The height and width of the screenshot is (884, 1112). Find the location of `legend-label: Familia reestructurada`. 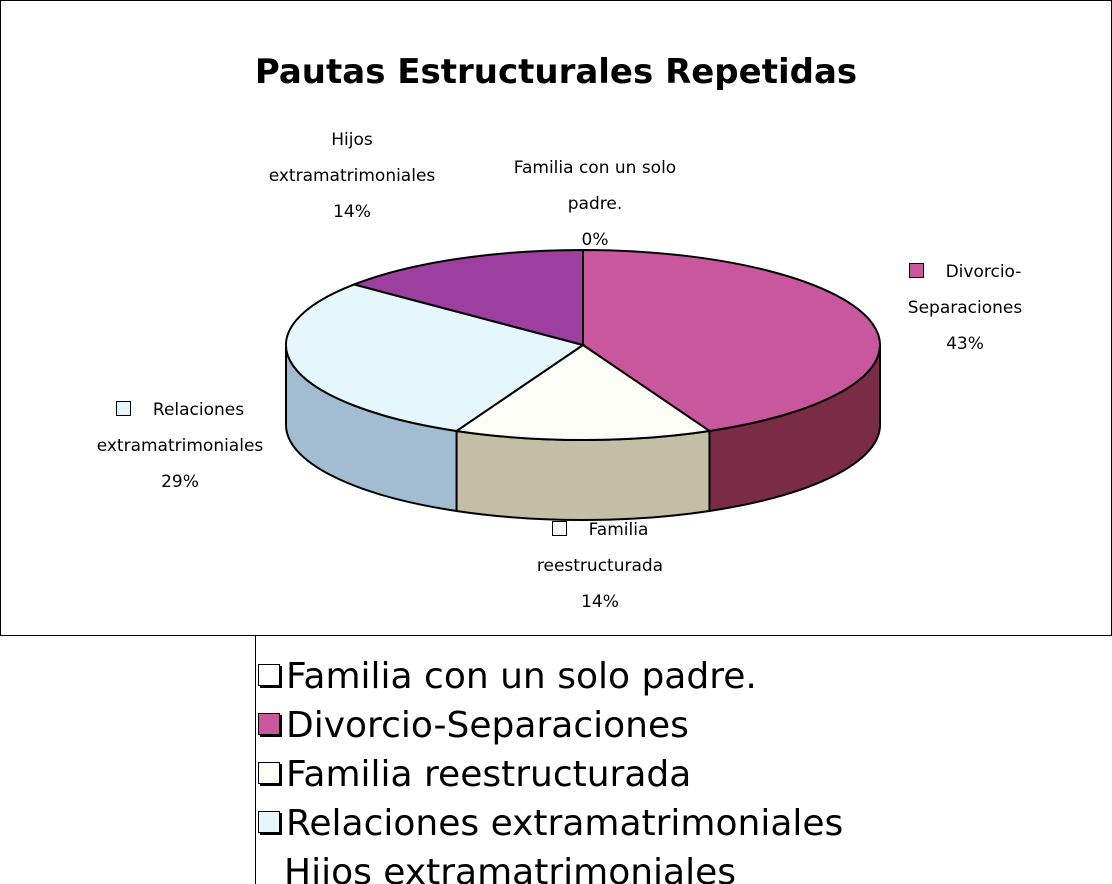

legend-label: Familia reestructurada is located at coordinates (489, 774).